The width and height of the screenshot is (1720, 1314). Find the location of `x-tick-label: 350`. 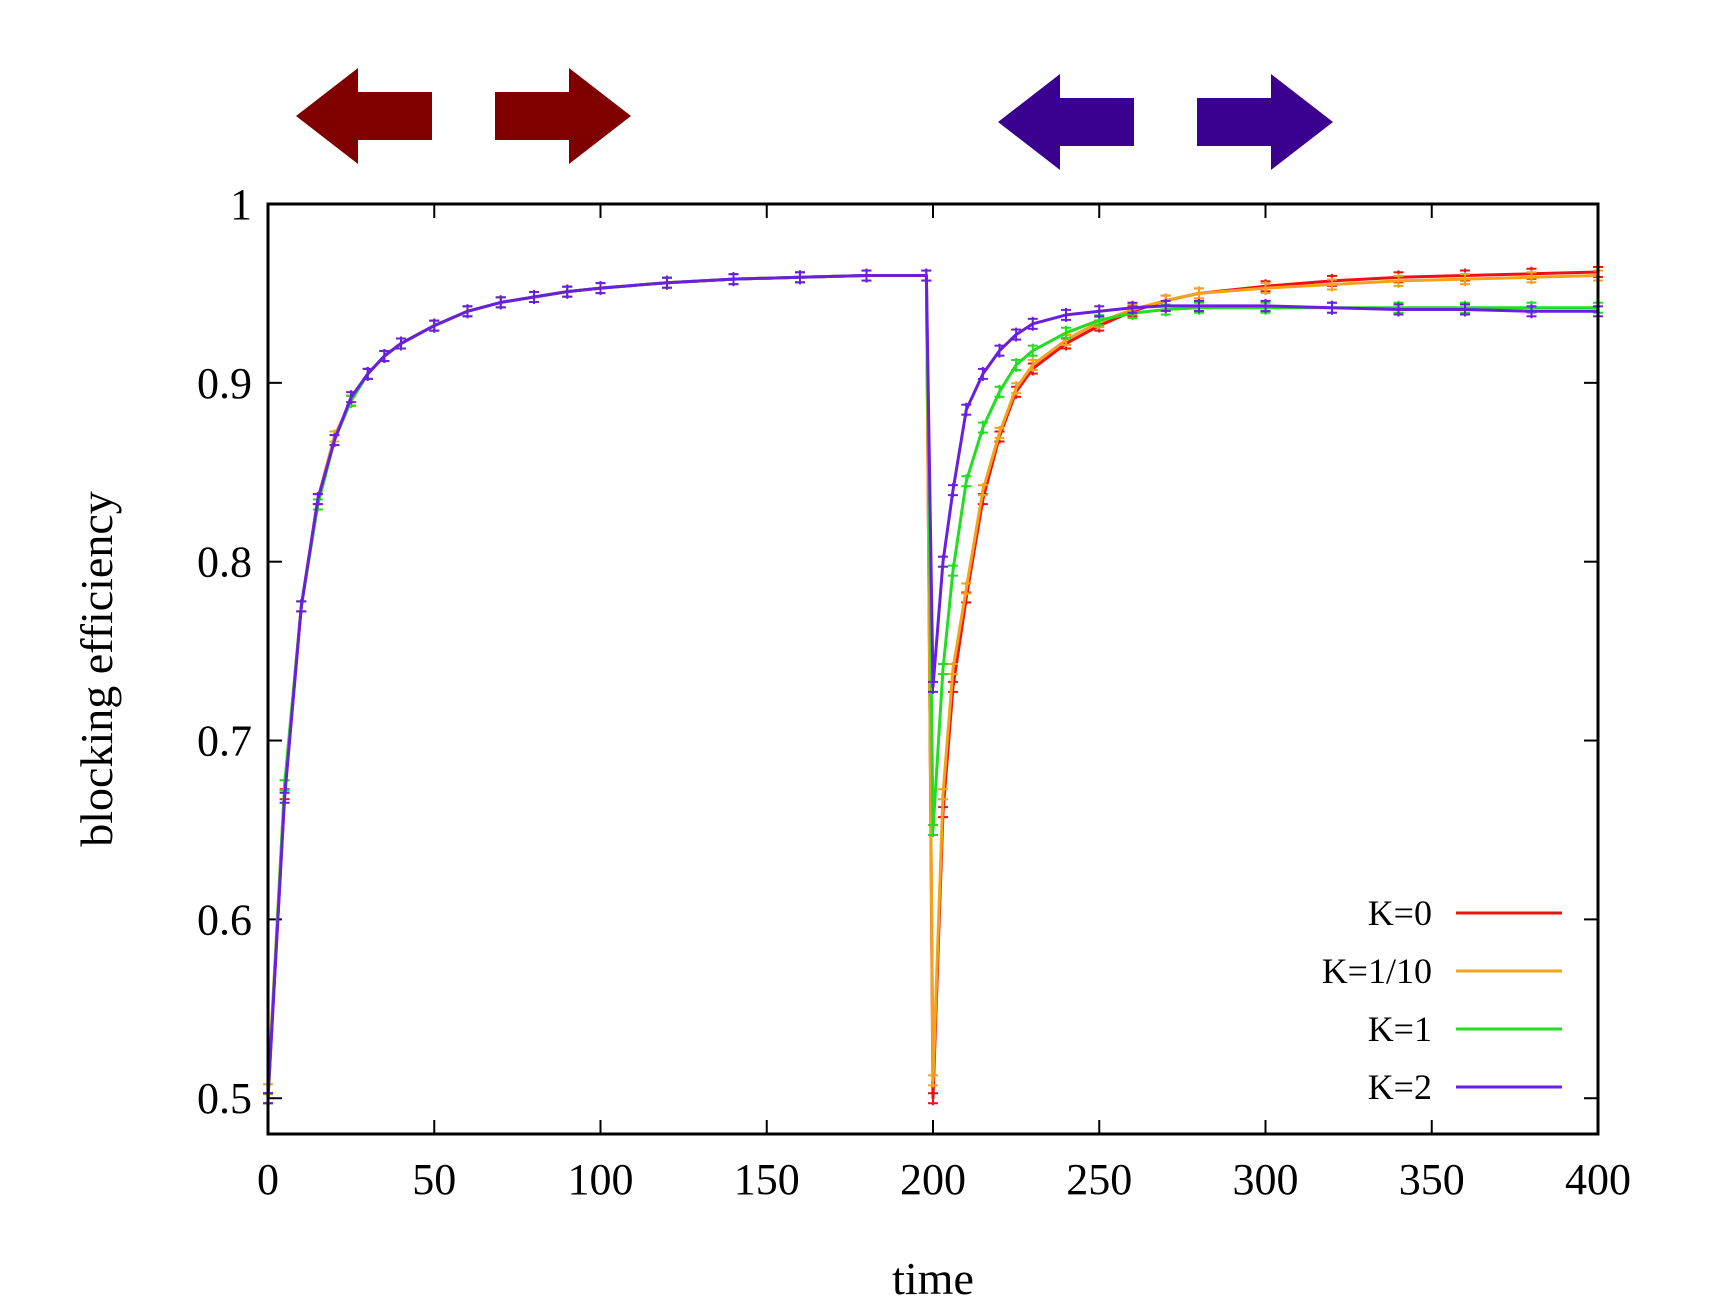

x-tick-label: 350 is located at coordinates (1432, 1179).